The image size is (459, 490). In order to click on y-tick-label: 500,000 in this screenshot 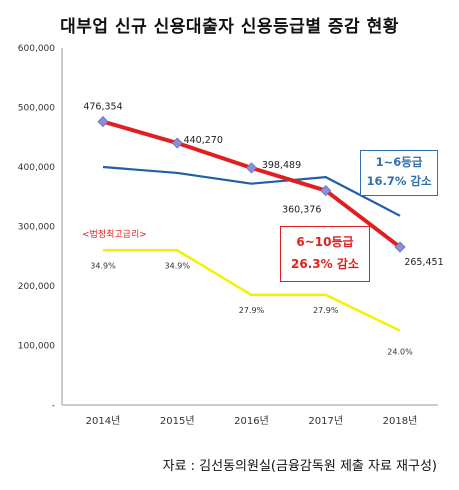, I will do `click(36, 109)`.